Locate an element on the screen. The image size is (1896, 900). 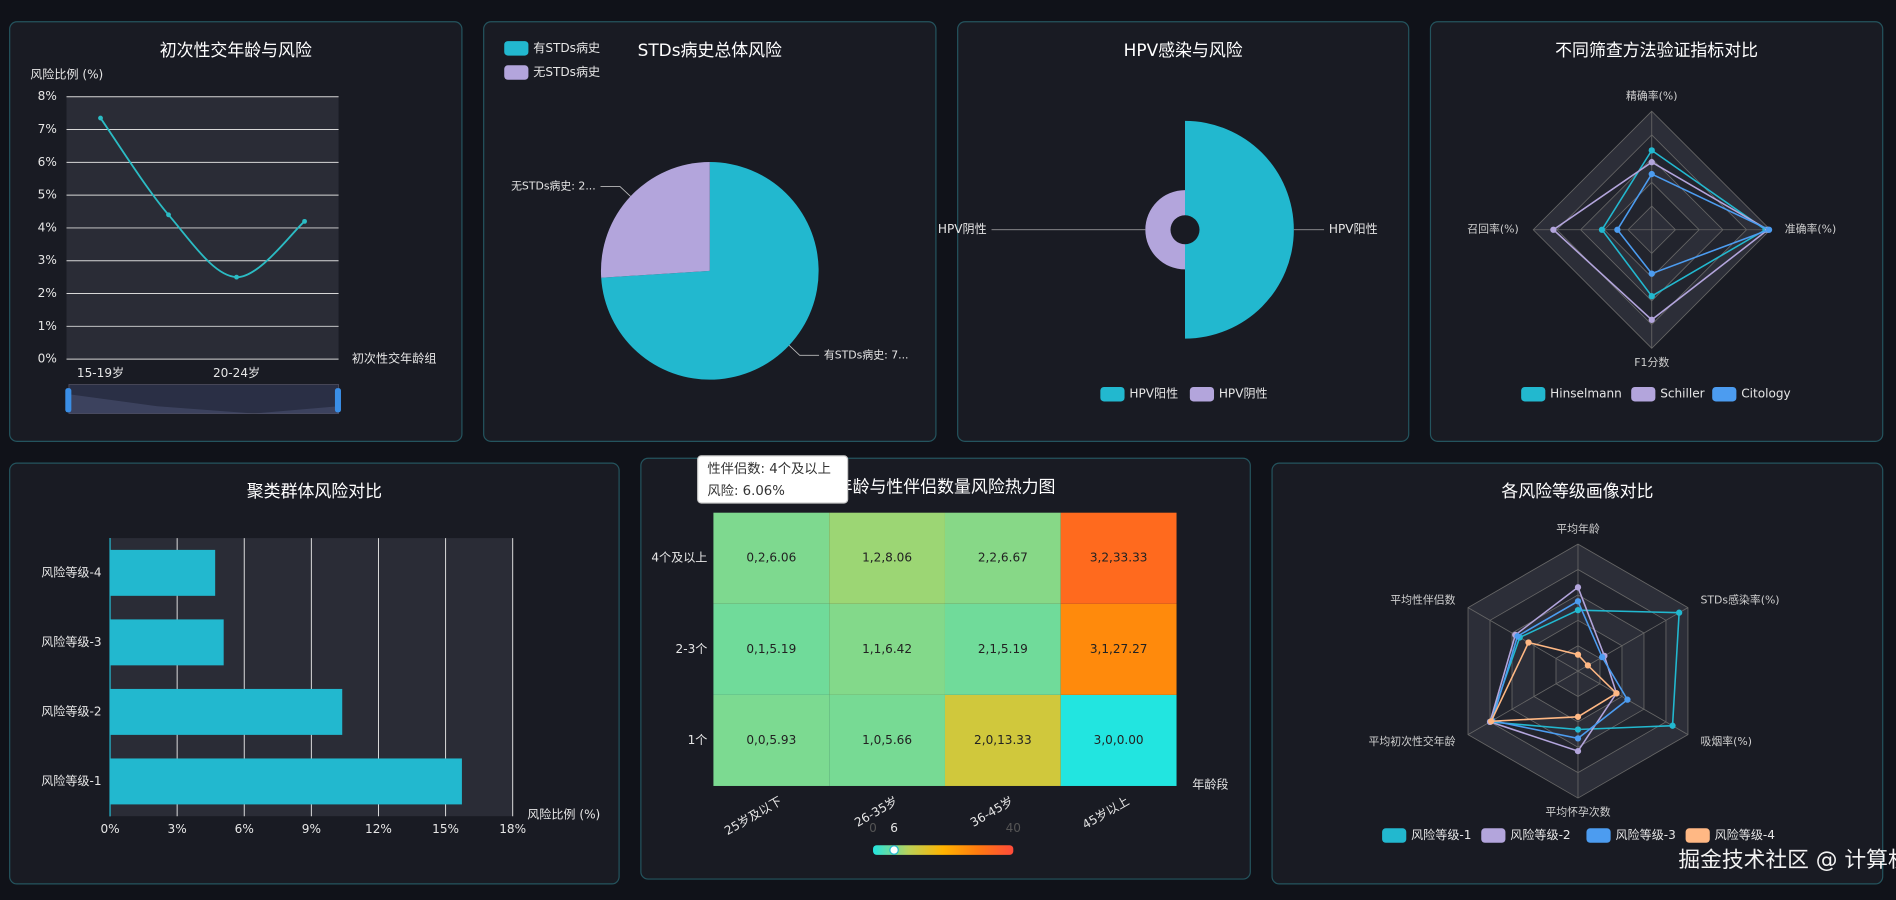
y-tick-label: 1个 is located at coordinates (698, 740).